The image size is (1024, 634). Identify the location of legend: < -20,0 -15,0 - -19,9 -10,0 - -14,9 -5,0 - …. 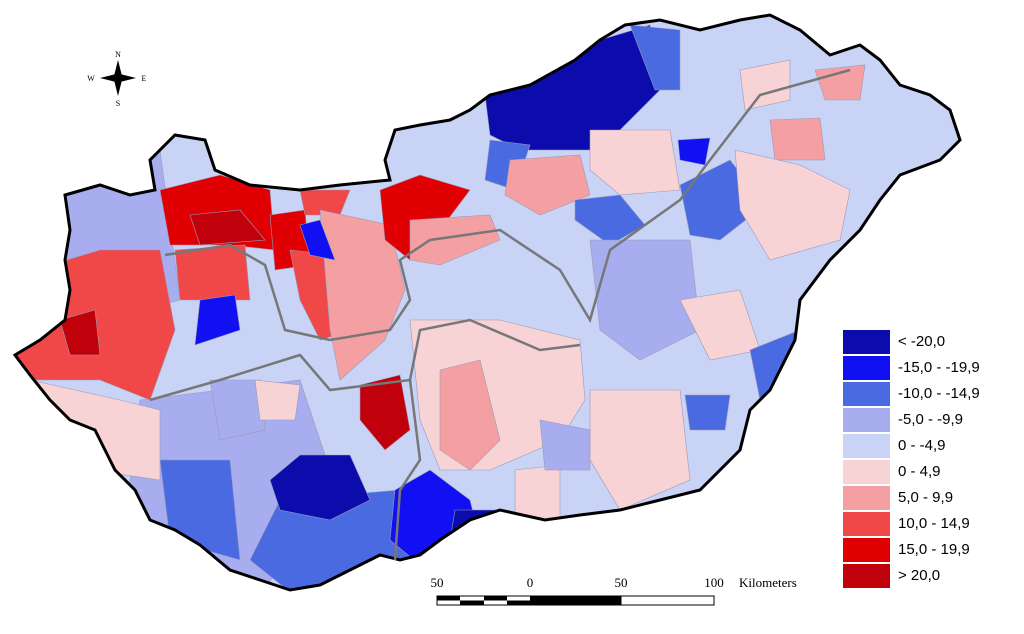
(911, 459).